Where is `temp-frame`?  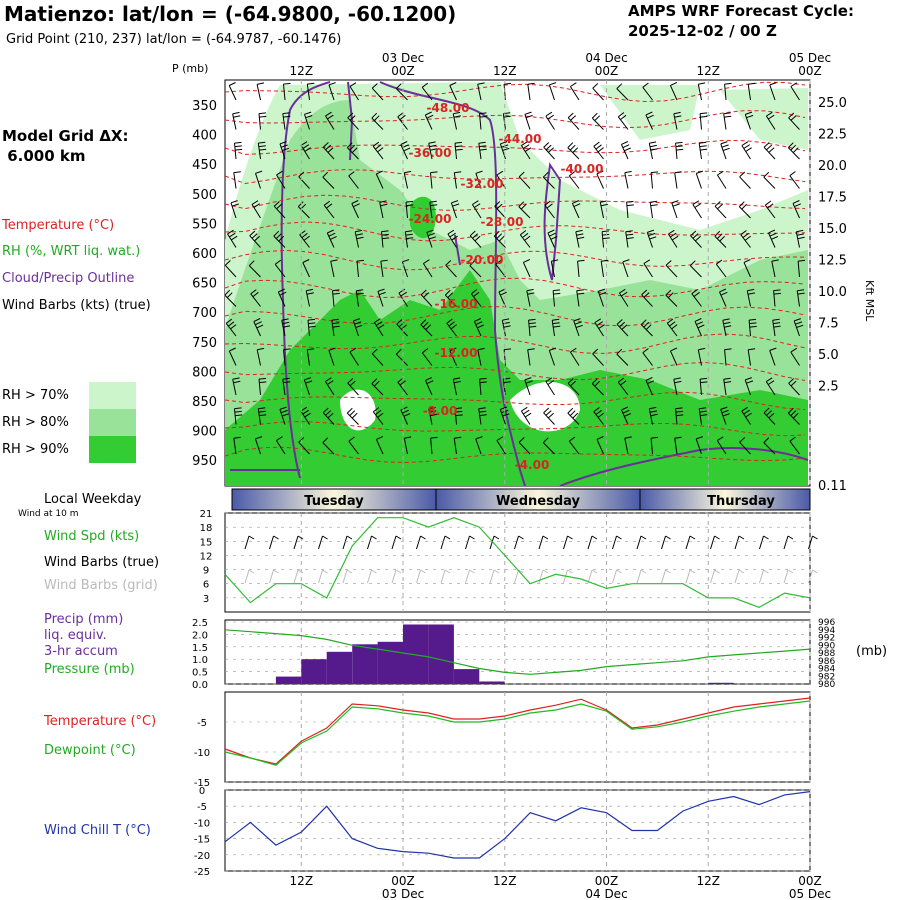 temp-frame is located at coordinates (517, 737).